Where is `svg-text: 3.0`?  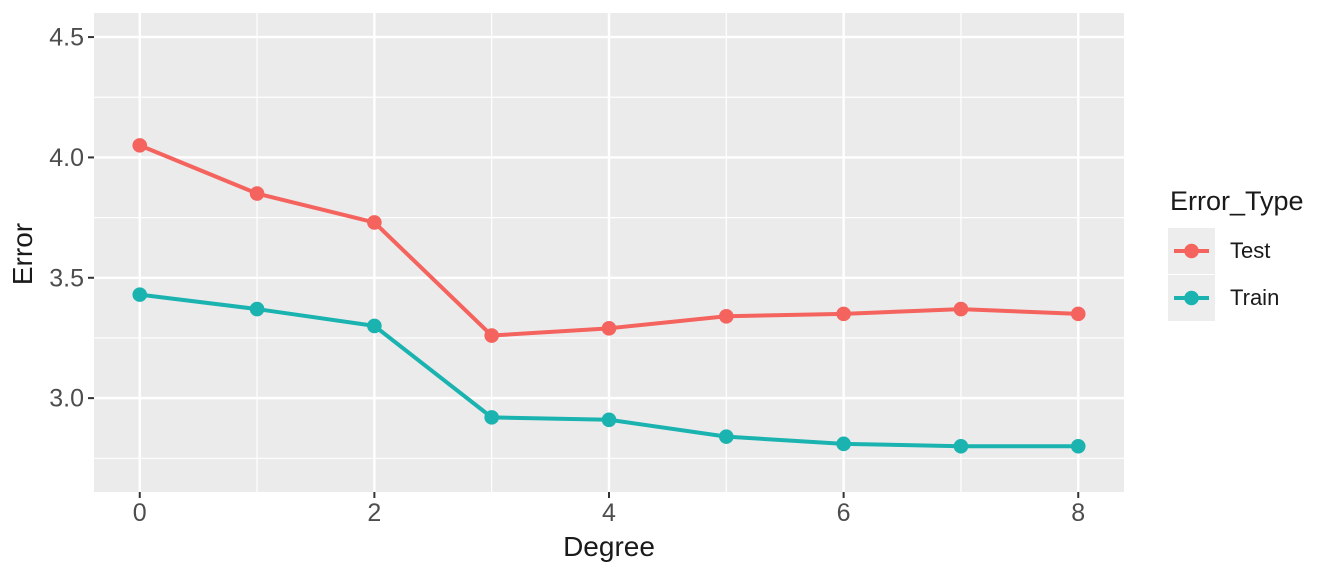
svg-text: 3.0 is located at coordinates (66, 399).